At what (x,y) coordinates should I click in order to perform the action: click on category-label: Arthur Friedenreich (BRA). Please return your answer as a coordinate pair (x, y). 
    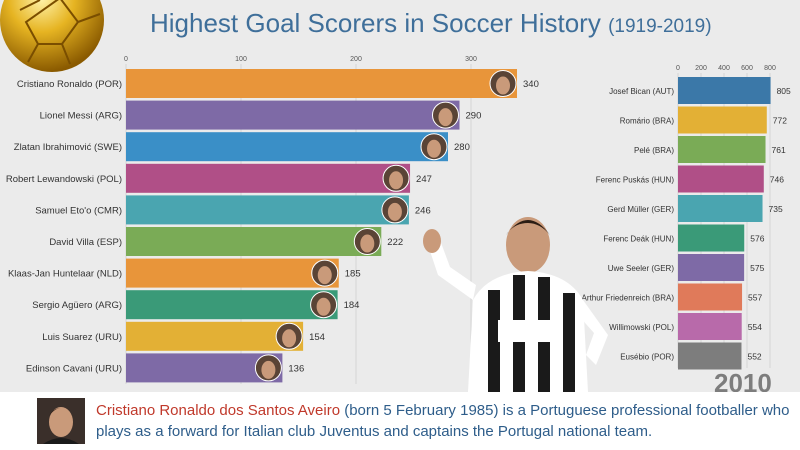
    Looking at the image, I should click on (628, 298).